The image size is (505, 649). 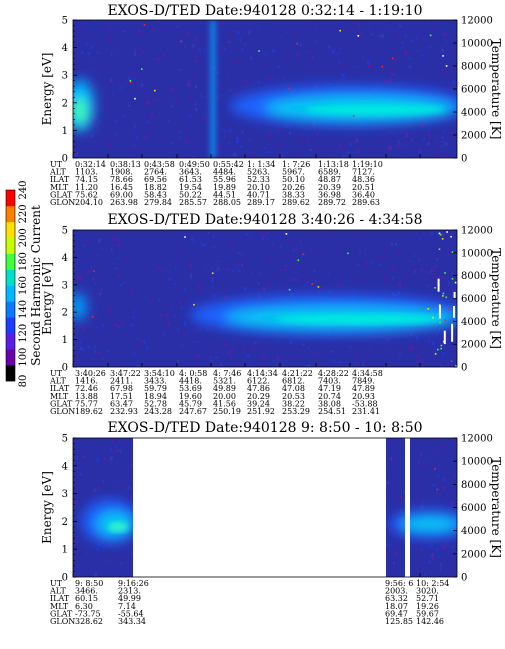 What do you see at coordinates (155, 388) in the screenshot?
I see `table-cell: 59.79` at bounding box center [155, 388].